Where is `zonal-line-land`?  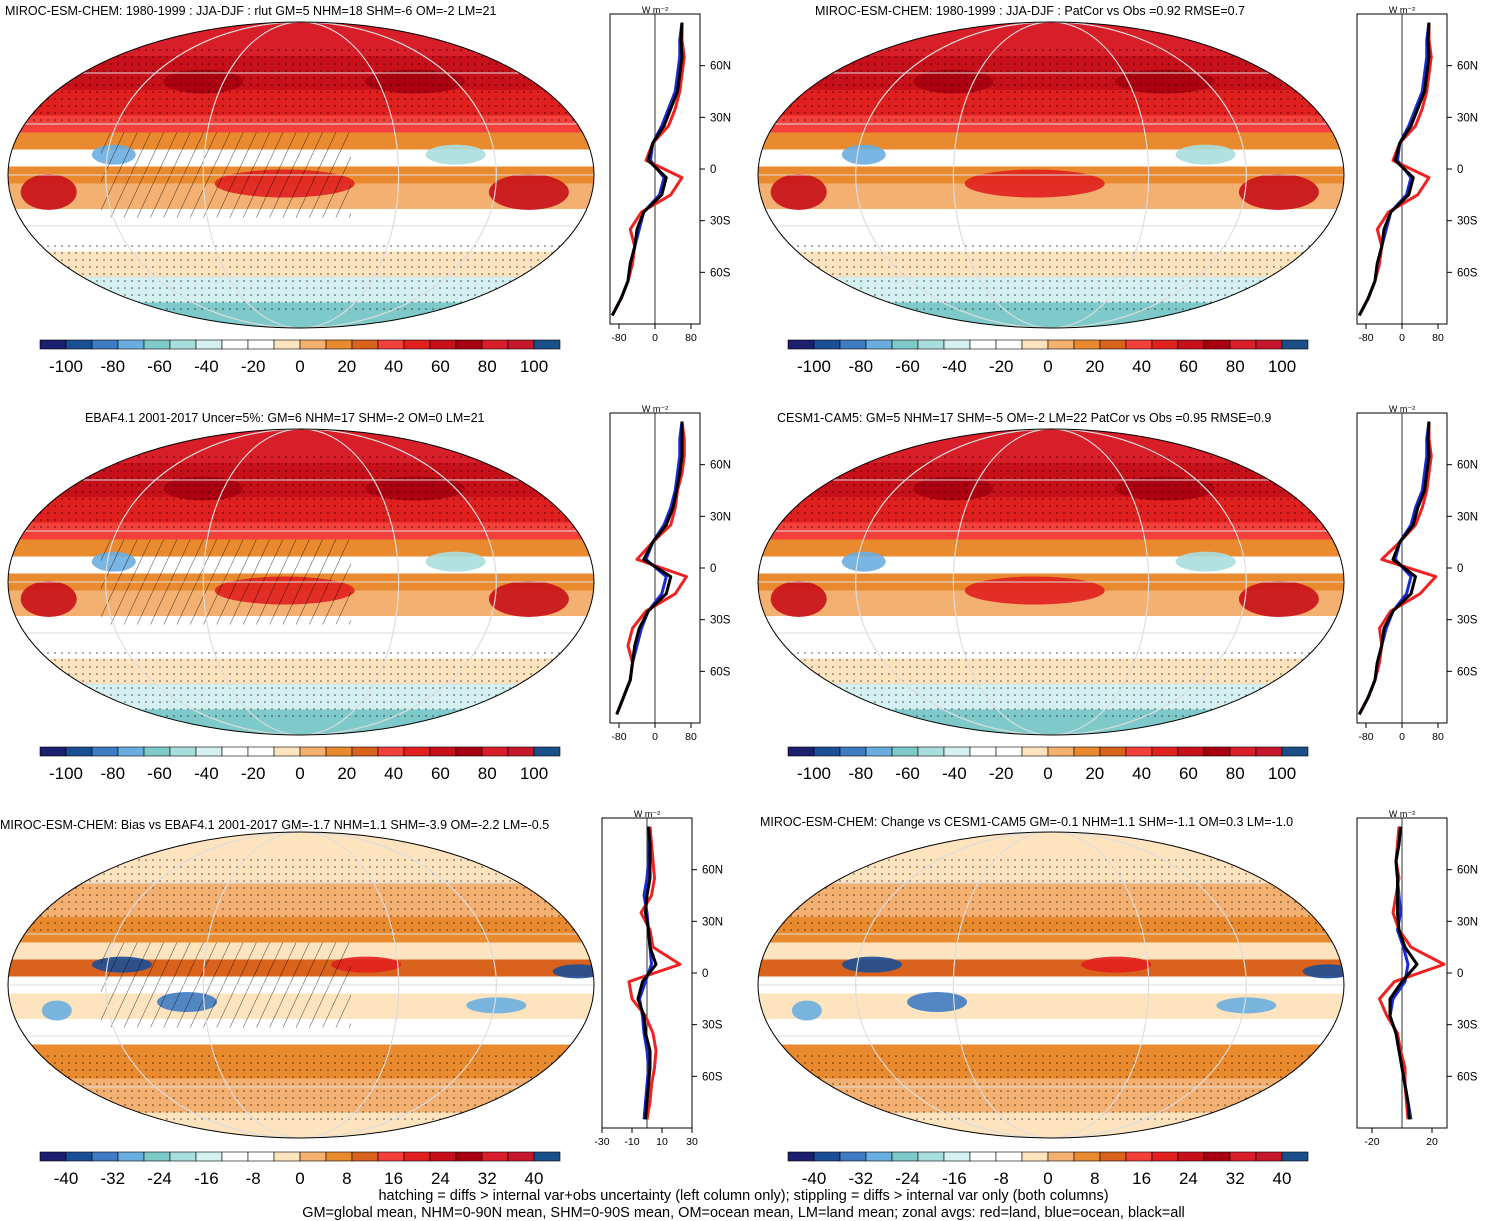 zonal-line-land is located at coordinates (1412, 973).